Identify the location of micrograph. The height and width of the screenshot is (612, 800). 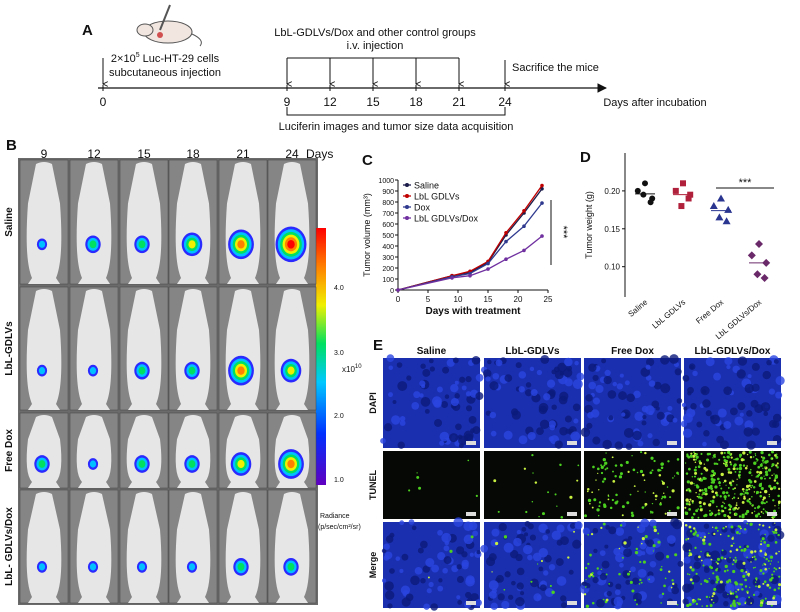
(631, 563).